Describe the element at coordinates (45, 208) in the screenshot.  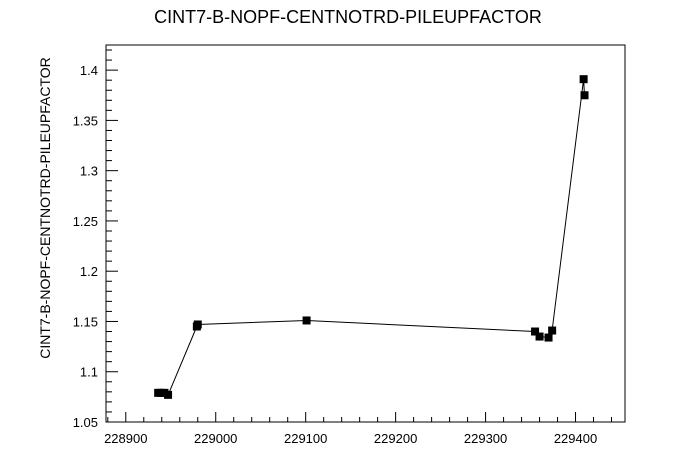
I see `y-axis-label: CINT7-B-NOPF-CENTNOTRD-PILEUPFACTOR` at that location.